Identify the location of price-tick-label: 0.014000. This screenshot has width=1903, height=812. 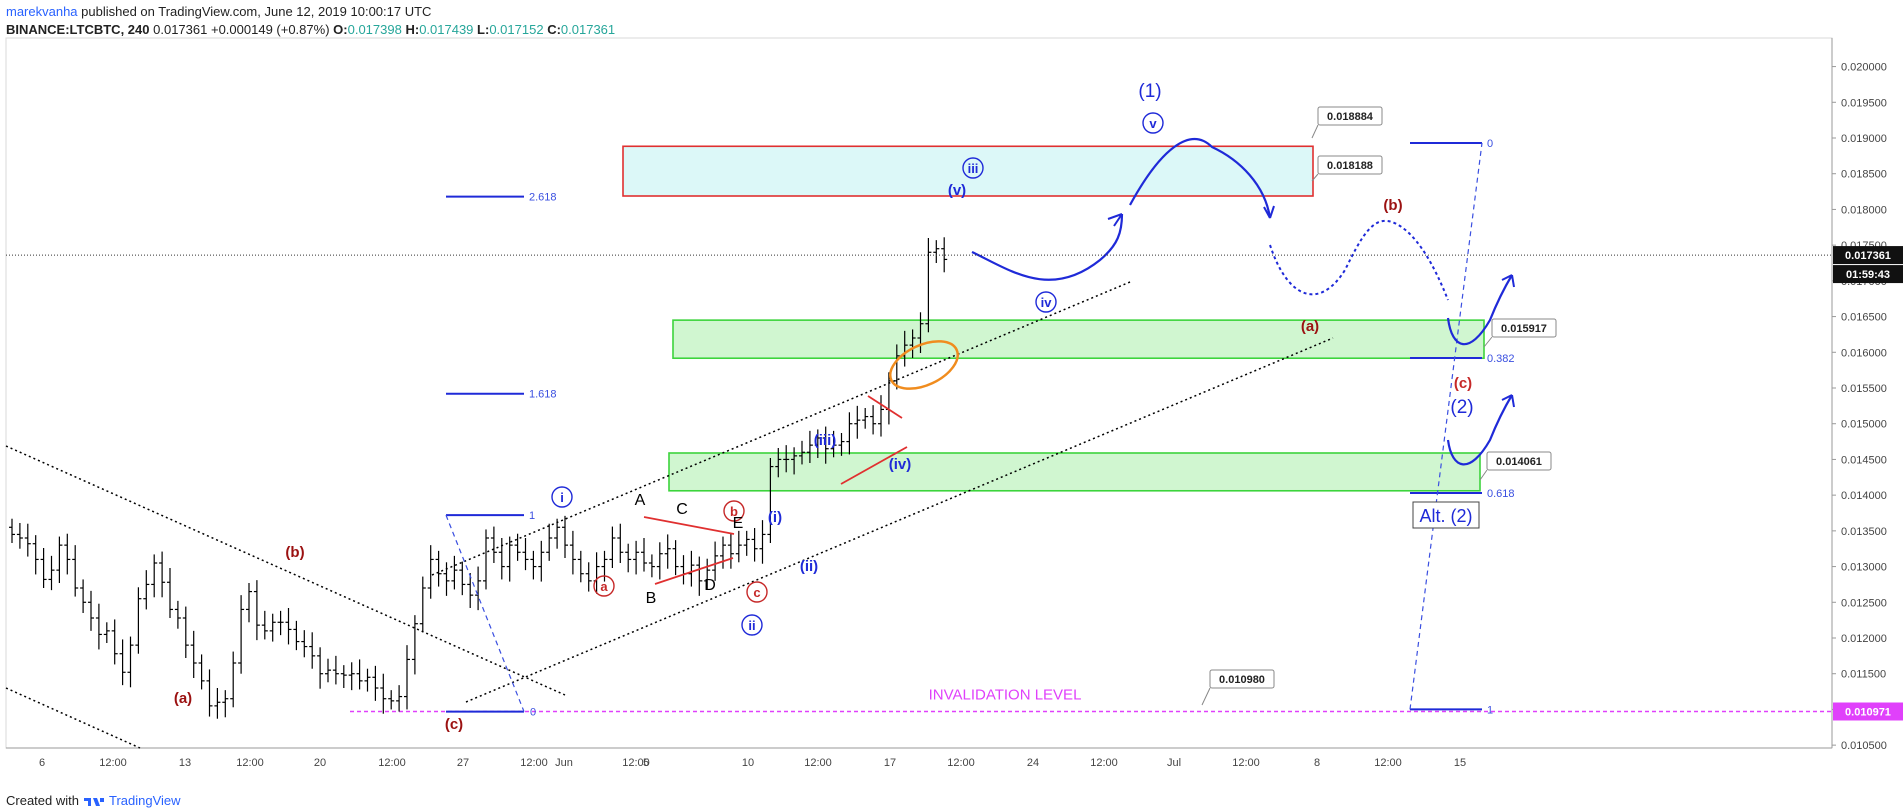
(1864, 496).